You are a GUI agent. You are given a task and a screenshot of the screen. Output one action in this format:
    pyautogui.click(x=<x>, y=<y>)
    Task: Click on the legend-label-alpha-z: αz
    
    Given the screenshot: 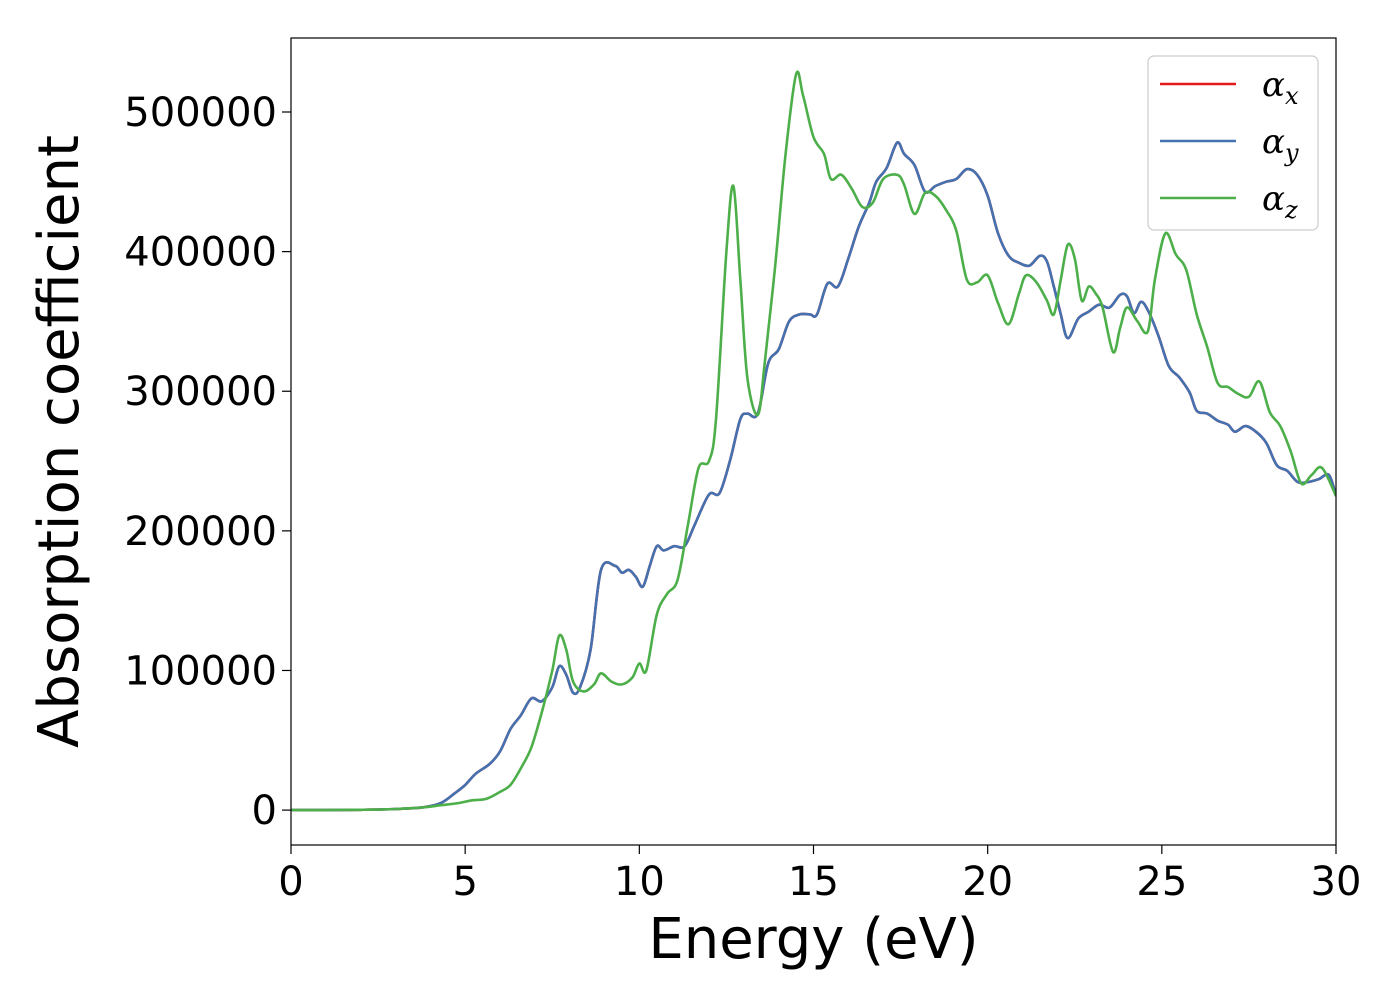 What is the action you would take?
    pyautogui.click(x=1280, y=201)
    